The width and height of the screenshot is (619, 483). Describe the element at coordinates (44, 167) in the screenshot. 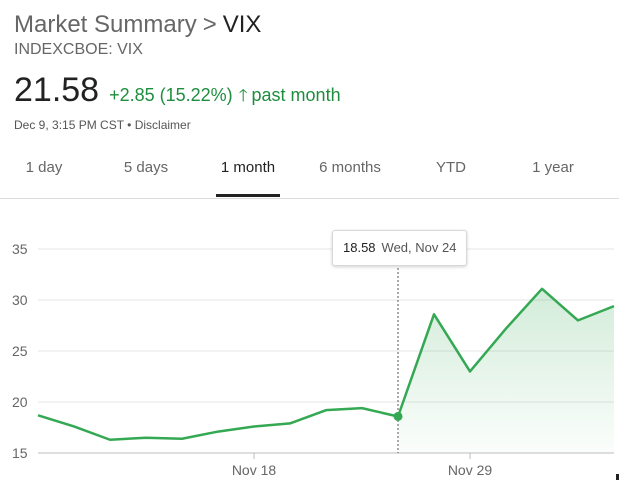

I see `tab-1-day: 1 day` at that location.